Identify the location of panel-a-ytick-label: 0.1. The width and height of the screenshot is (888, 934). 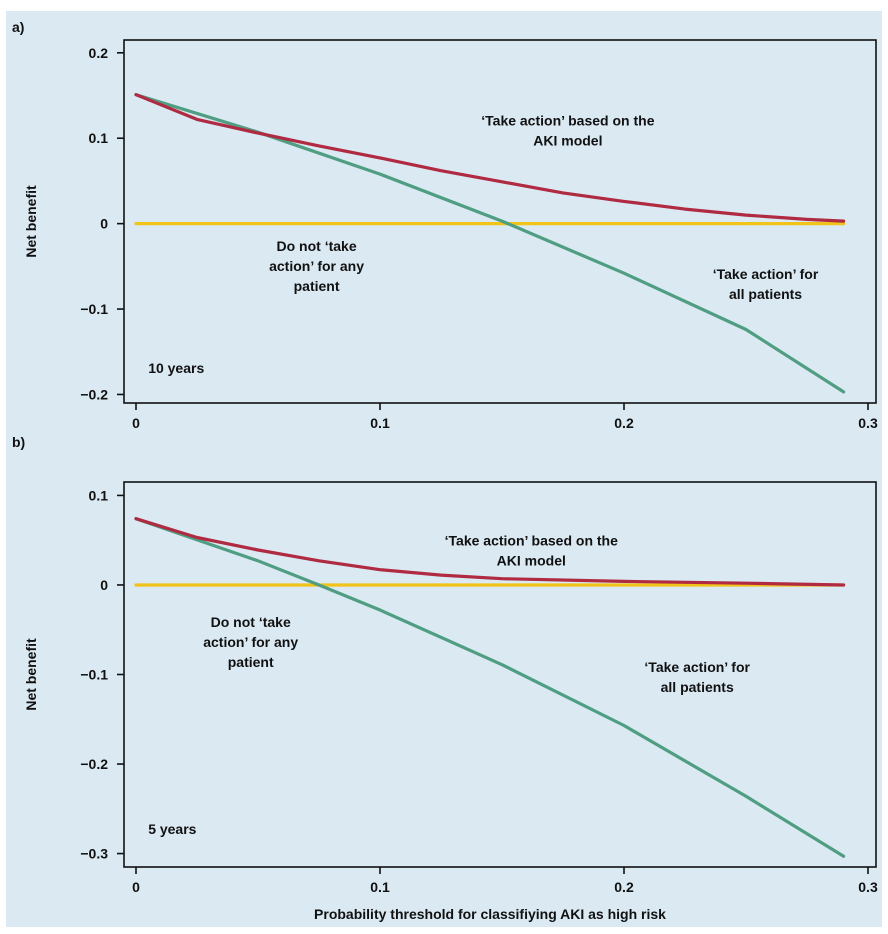
(99, 138).